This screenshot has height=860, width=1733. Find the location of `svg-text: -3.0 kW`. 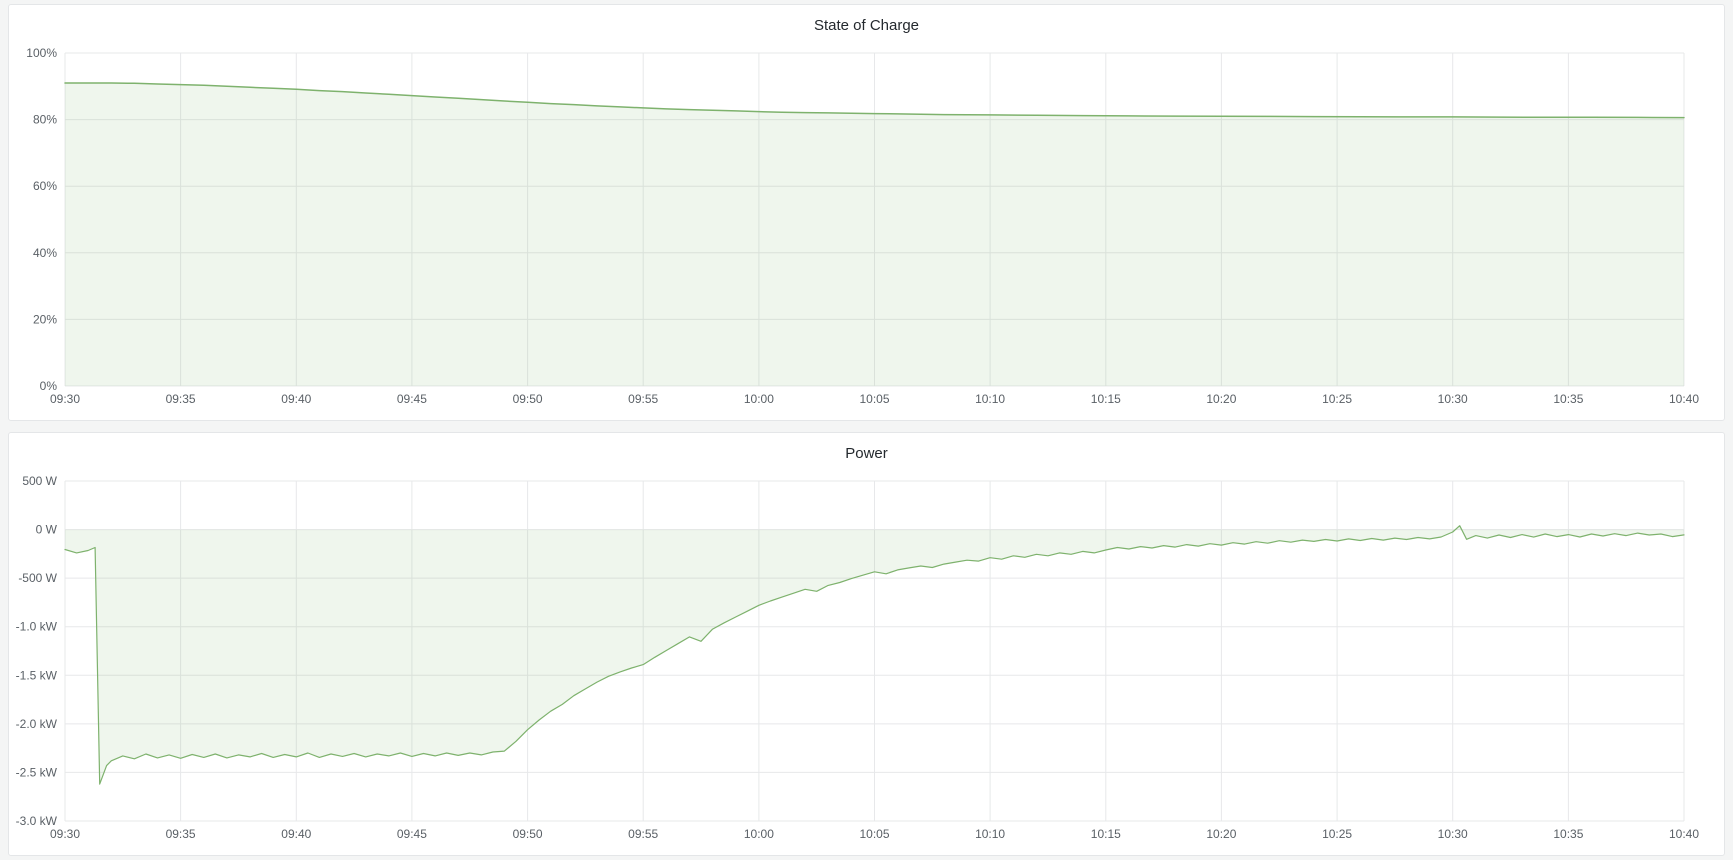

svg-text: -3.0 kW is located at coordinates (37, 821).